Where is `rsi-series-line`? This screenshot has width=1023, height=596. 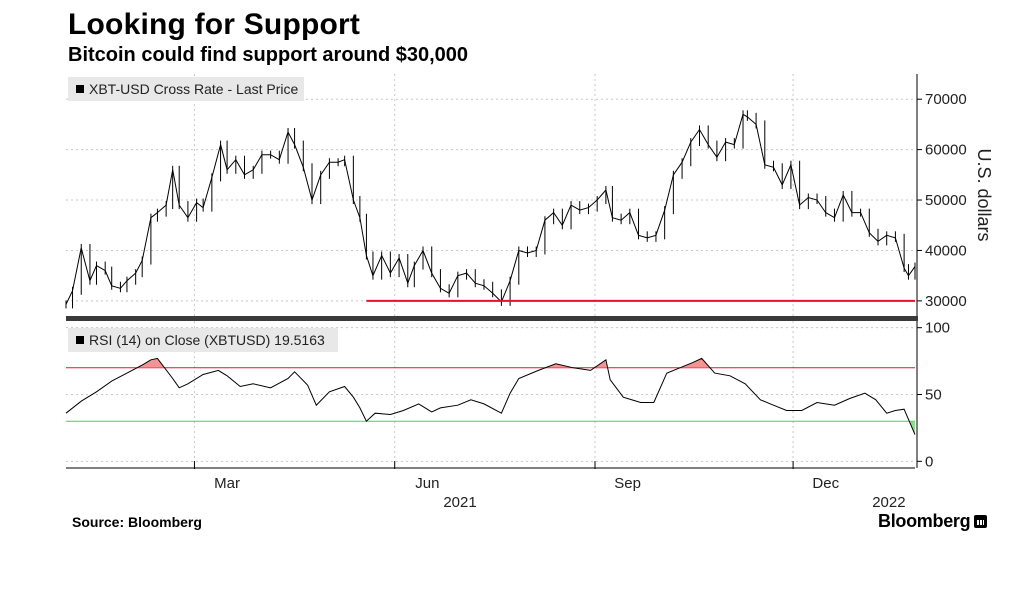 rsi-series-line is located at coordinates (490, 396).